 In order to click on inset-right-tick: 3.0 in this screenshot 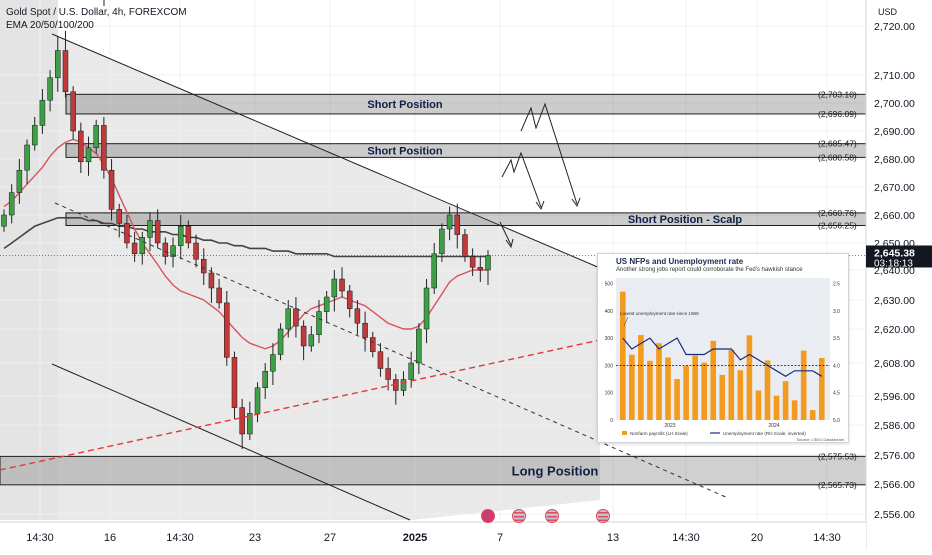, I will do `click(836, 312)`.